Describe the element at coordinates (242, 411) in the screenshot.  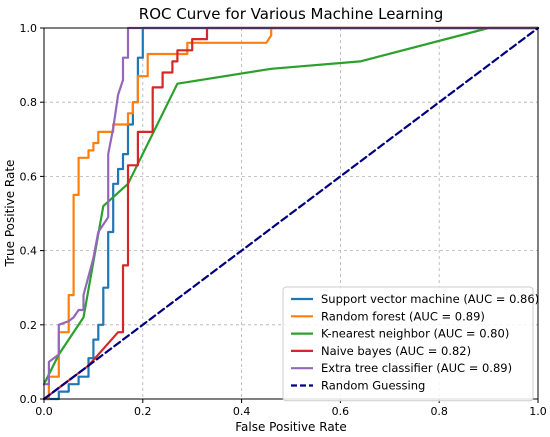
I see `x-tick-label: 0.4` at that location.